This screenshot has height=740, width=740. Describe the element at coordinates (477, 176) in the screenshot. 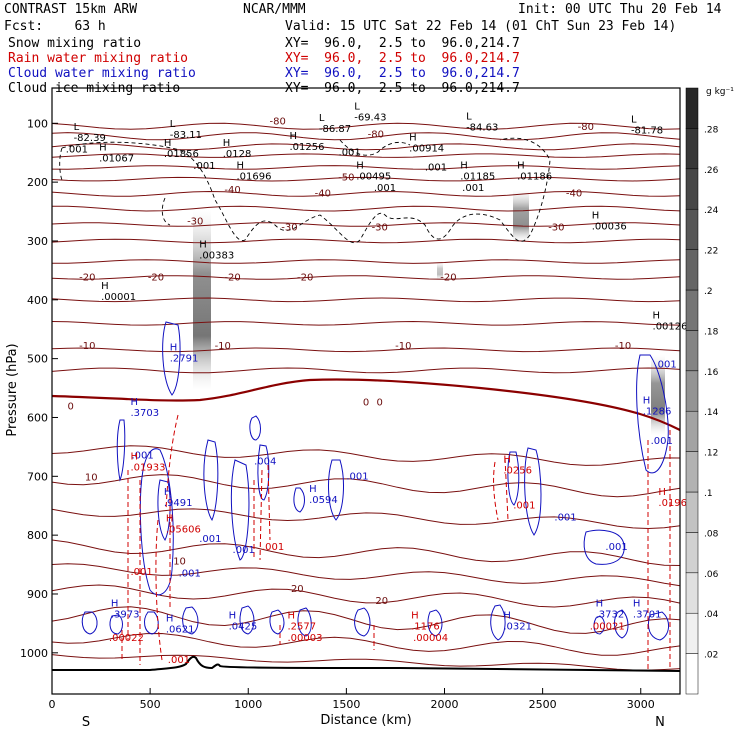

I see `cloud-ice-extremum-value: .01185` at that location.